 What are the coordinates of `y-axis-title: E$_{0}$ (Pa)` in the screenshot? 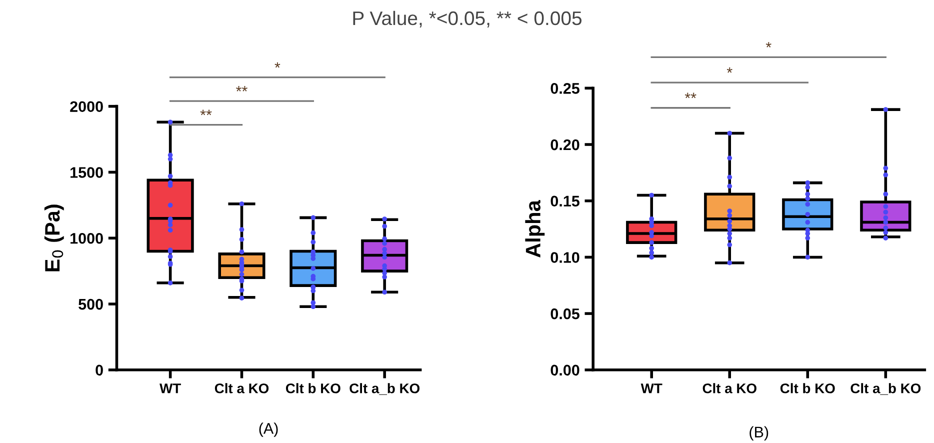 It's located at (54, 238).